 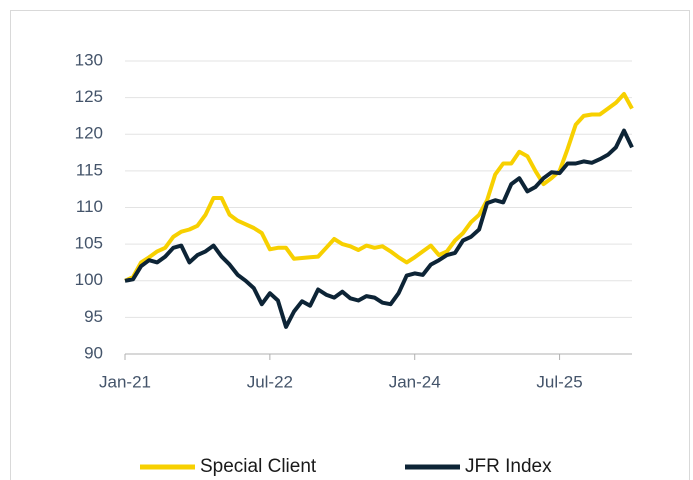 I want to click on x-tick-label: Jan-21, so click(x=125, y=381).